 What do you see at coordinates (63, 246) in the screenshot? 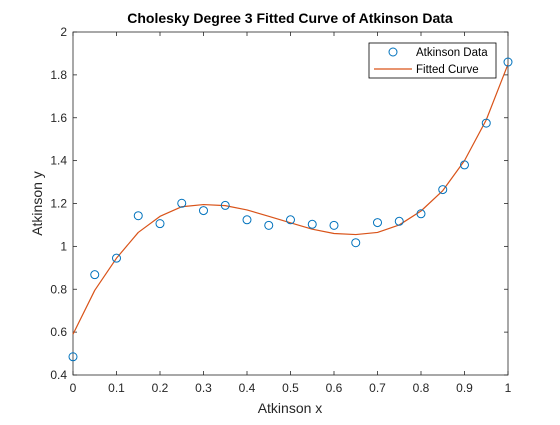
I see `y-tick-label: 1` at bounding box center [63, 246].